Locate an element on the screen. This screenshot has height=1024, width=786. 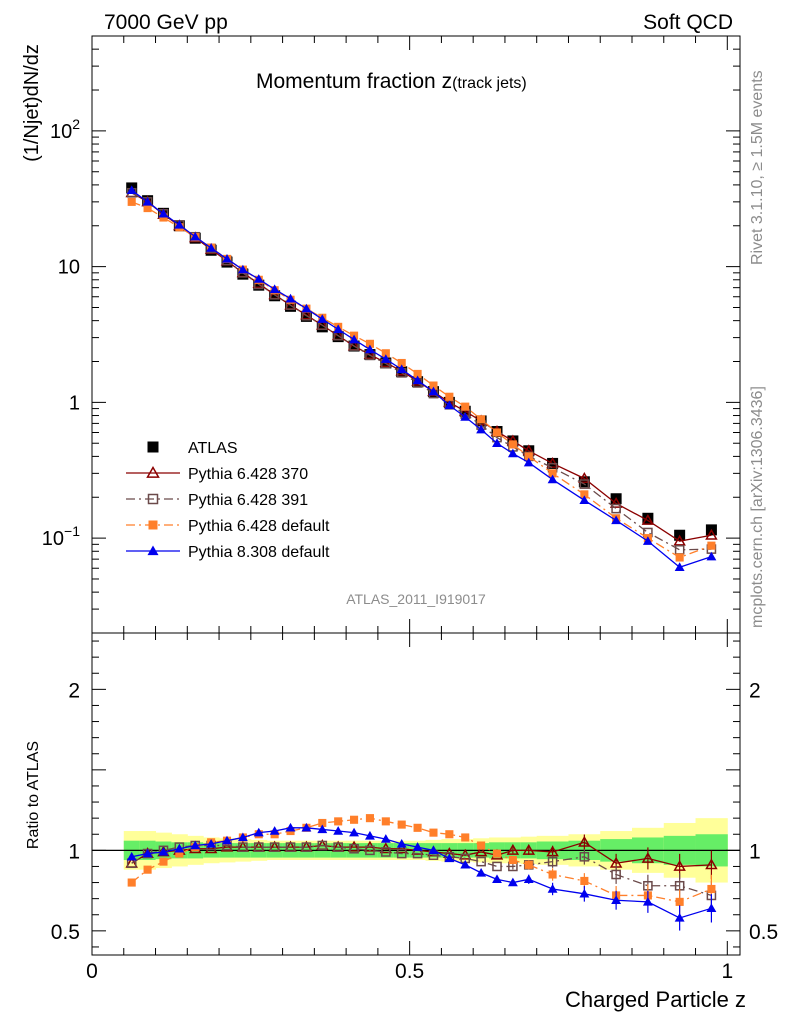
xtick-label: 0.5 is located at coordinates (409, 971).